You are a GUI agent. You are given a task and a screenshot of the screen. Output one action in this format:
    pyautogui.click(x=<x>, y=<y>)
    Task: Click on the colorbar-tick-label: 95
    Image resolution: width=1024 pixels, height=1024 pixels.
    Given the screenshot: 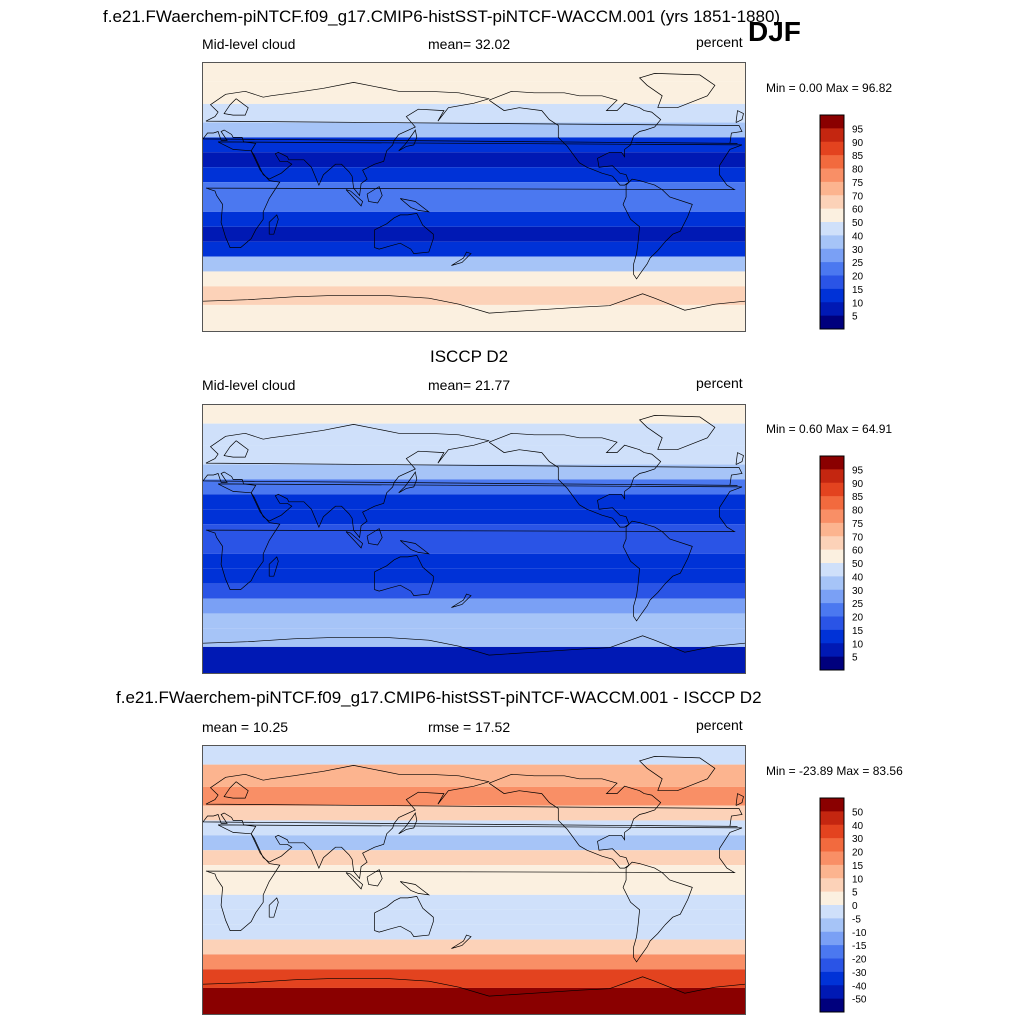 What is the action you would take?
    pyautogui.click(x=858, y=129)
    